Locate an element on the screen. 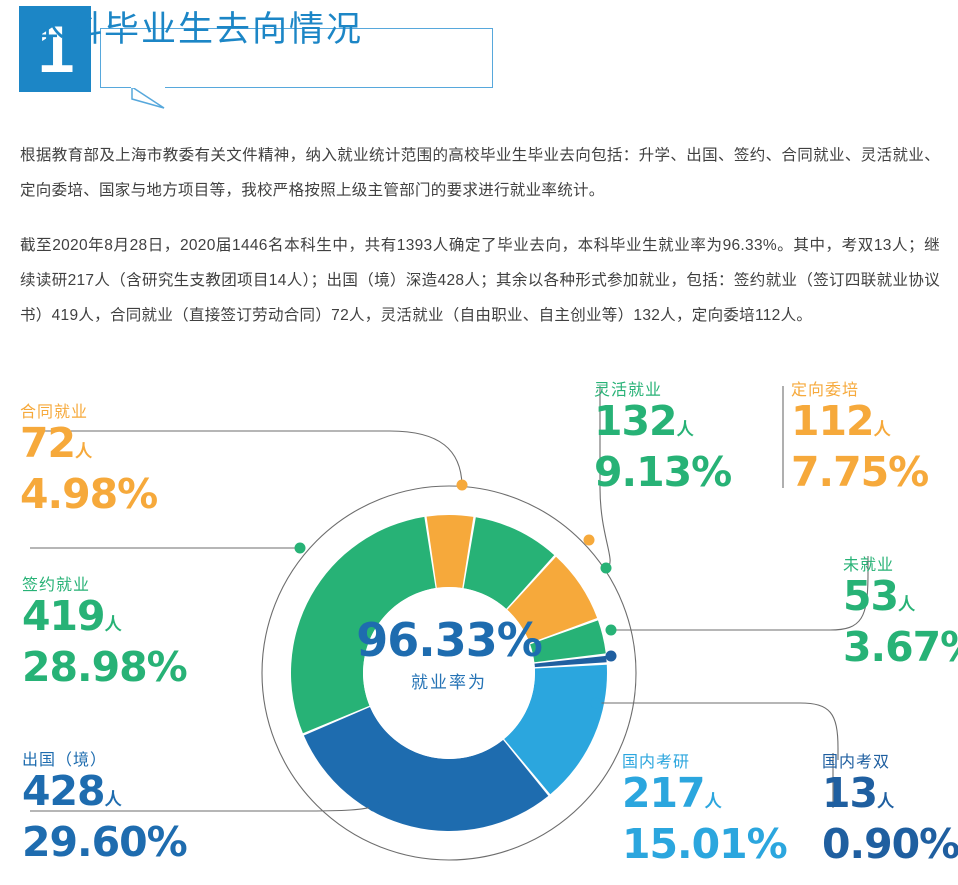 The height and width of the screenshot is (885, 958). callout-contract-title: 合同就业 is located at coordinates (54, 412).